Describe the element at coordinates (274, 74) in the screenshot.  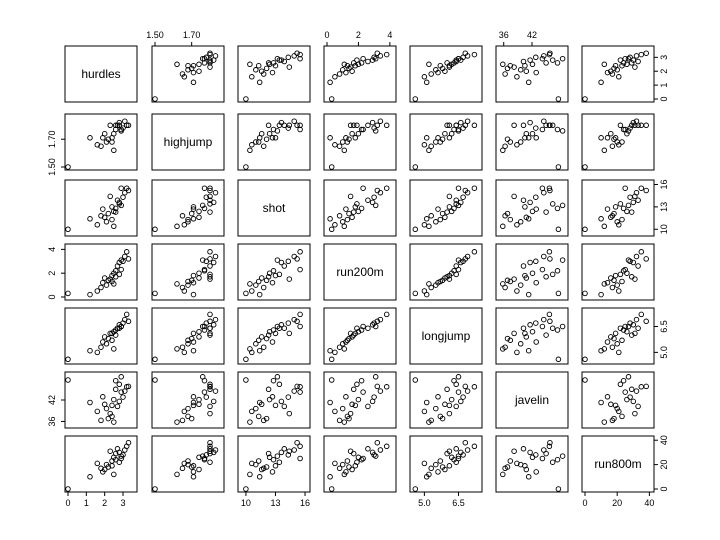
I see `panel-frame-hurdles-shot` at that location.